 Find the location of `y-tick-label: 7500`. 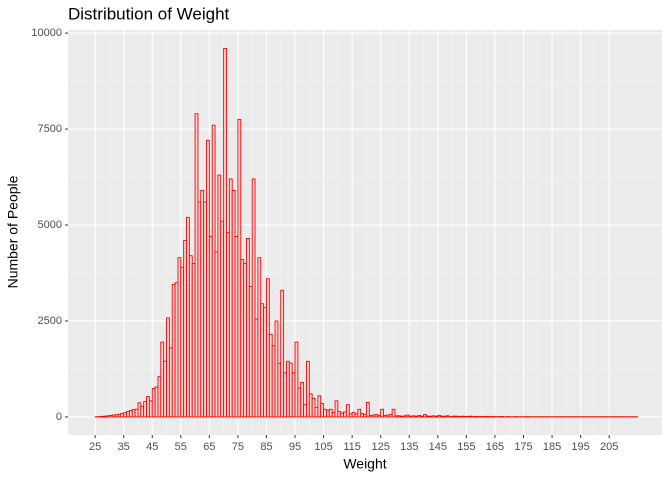

y-tick-label: 7500 is located at coordinates (50, 129).